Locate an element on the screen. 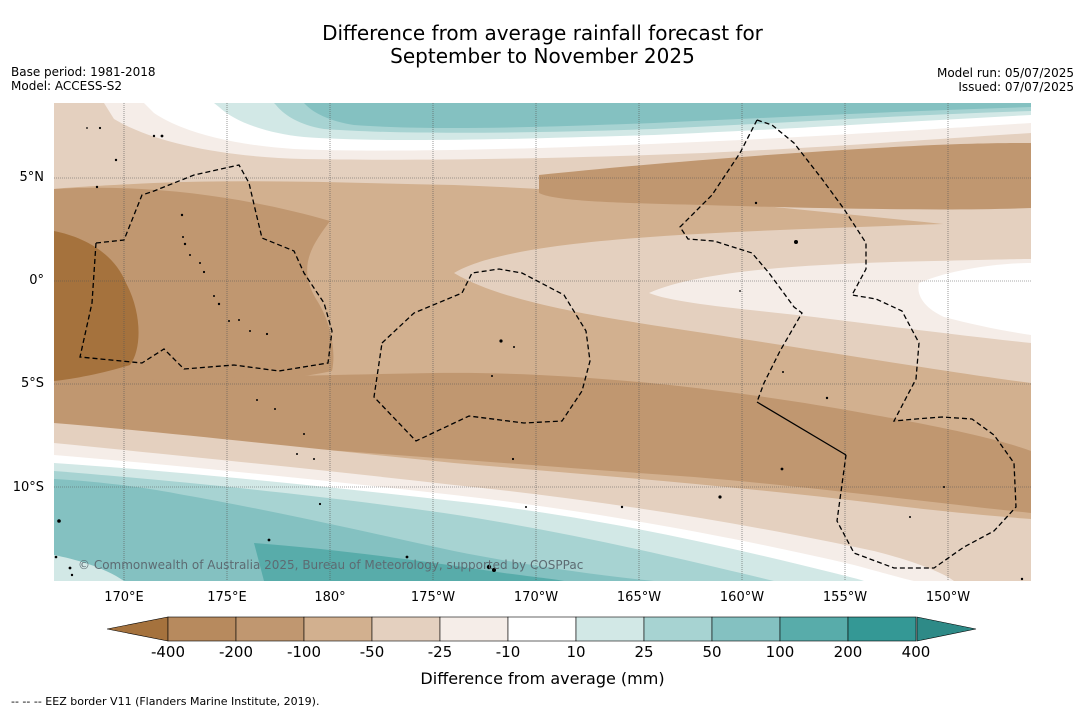 The image size is (1085, 713). colorbar-tick: -200 is located at coordinates (236, 652).